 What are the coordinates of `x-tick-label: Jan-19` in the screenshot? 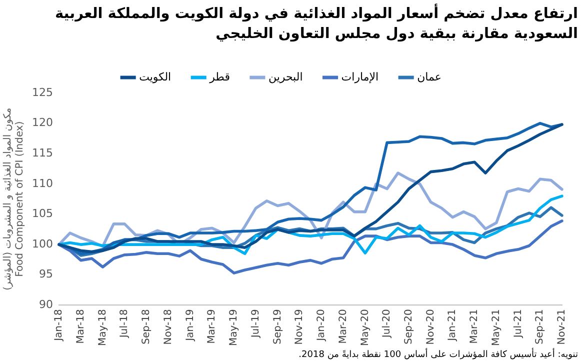 It's located at (190, 325).